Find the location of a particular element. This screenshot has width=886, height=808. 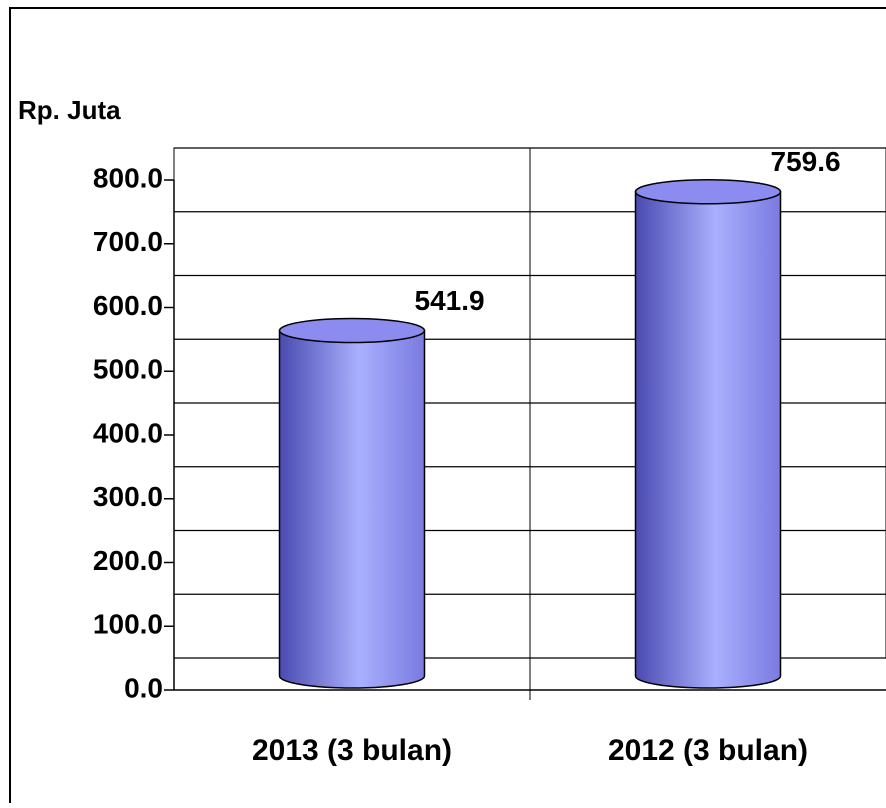

y-tick-label: 300.0 is located at coordinates (128, 496).